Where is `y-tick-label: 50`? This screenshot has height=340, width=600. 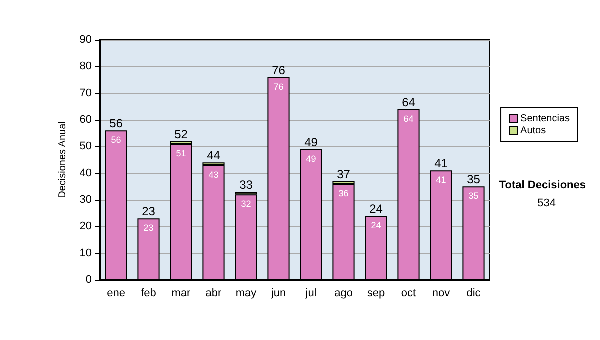
y-tick-label: 50 is located at coordinates (86, 146).